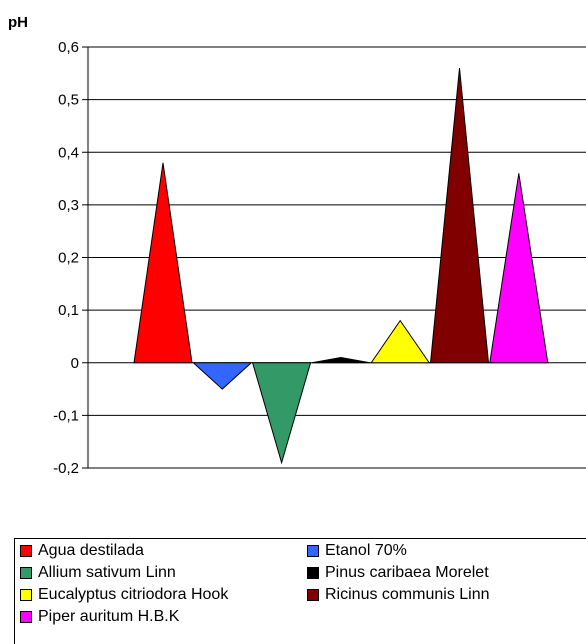 This screenshot has width=586, height=644. I want to click on legend-label: Pinus caribaea Morelet, so click(407, 572).